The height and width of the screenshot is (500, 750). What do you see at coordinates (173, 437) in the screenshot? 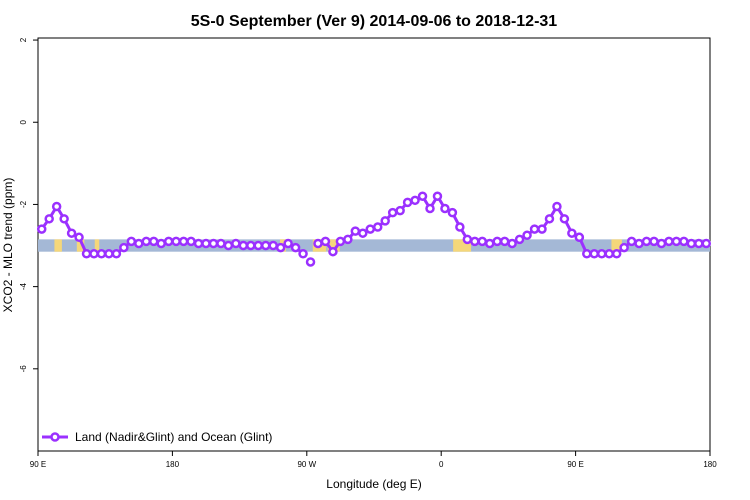
I see `legend-label: Land (Nadir&Glint) and Ocean (Glint)` at bounding box center [173, 437].